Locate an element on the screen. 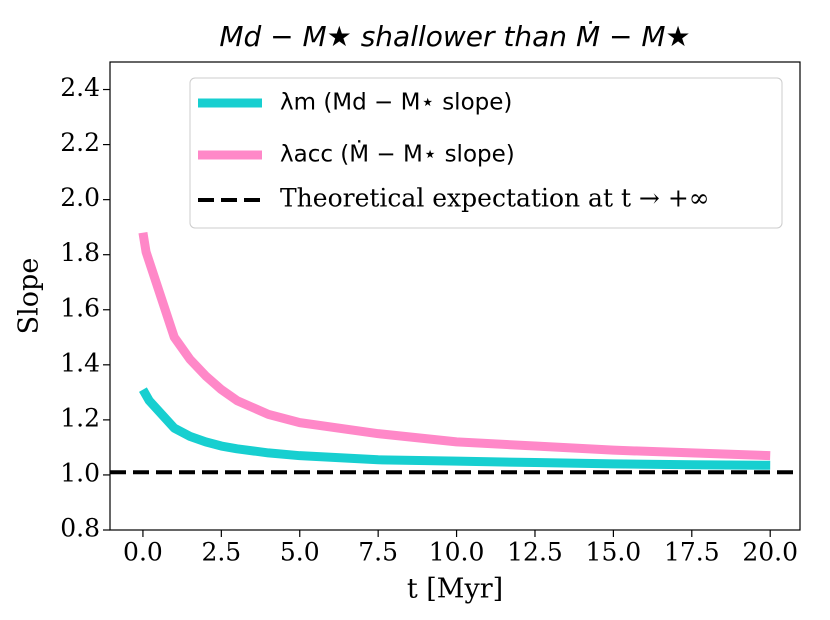  y-tick-label: 0.8 is located at coordinates (80, 528).